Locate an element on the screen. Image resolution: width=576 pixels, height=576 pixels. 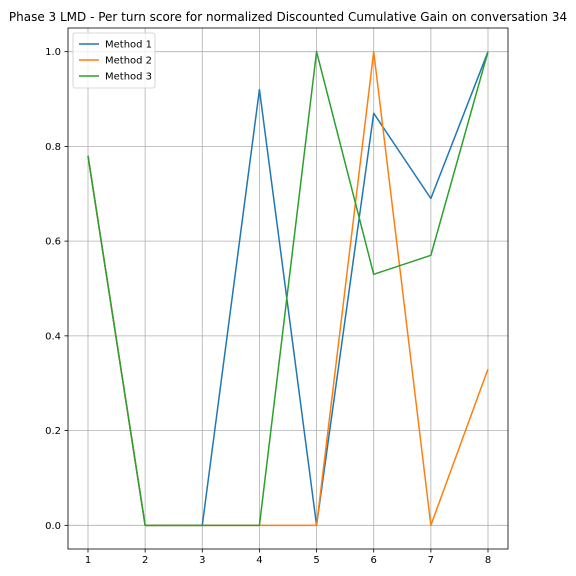
legend: Method 1 Method 2 Method 3 is located at coordinates (114, 60).